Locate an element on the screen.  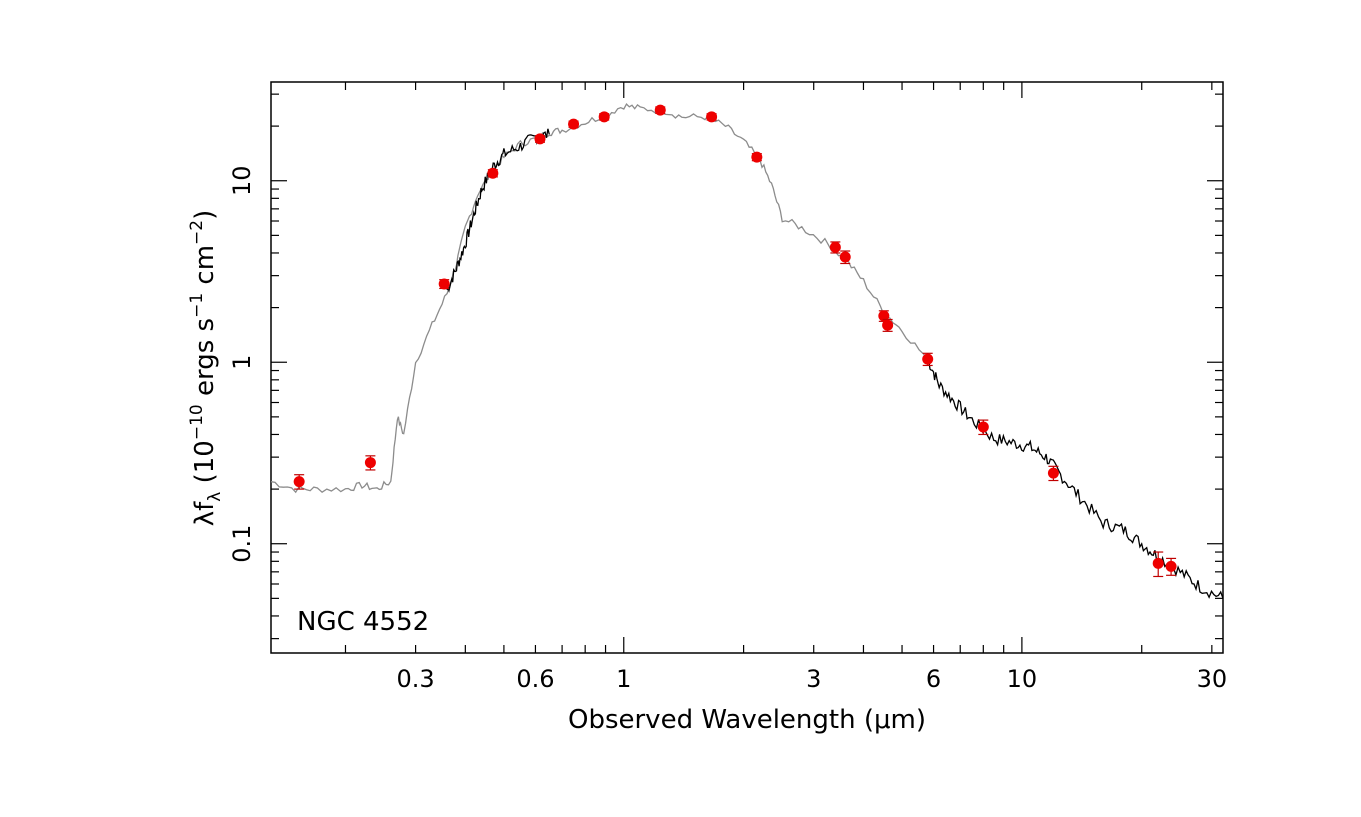
y-tick-label: 1 is located at coordinates (242, 362).